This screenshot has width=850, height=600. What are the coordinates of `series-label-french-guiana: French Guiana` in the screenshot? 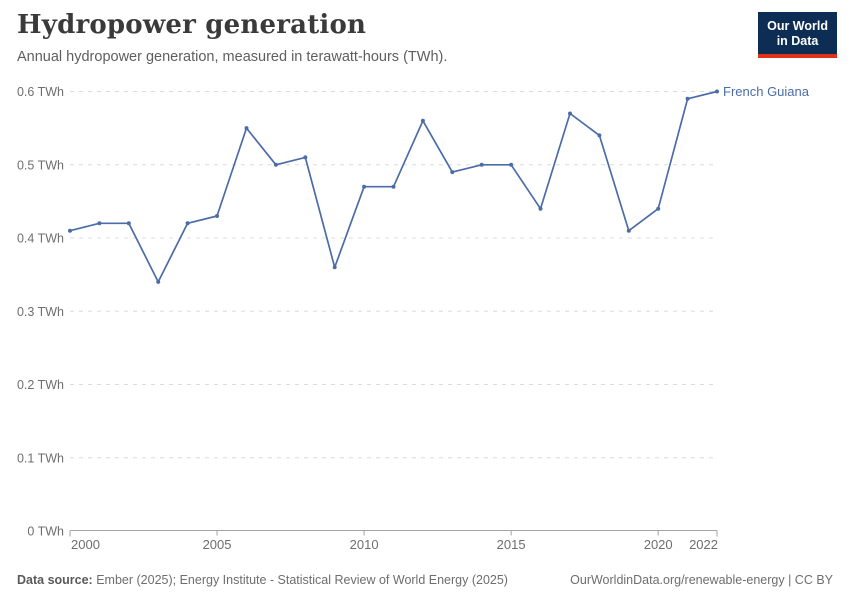 It's located at (766, 91).